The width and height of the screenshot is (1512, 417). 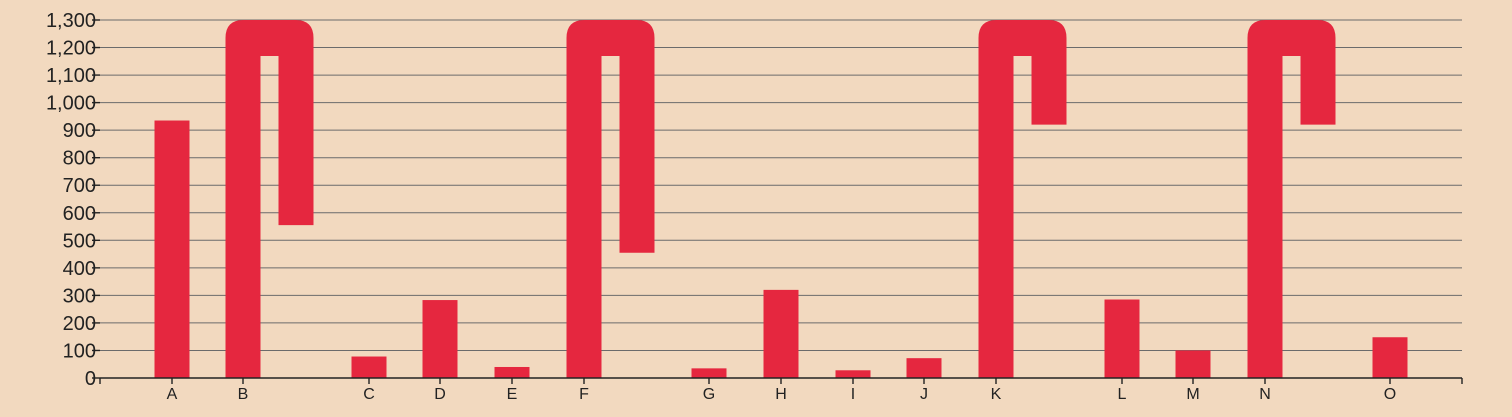 I want to click on bar-f, so click(x=610, y=199).